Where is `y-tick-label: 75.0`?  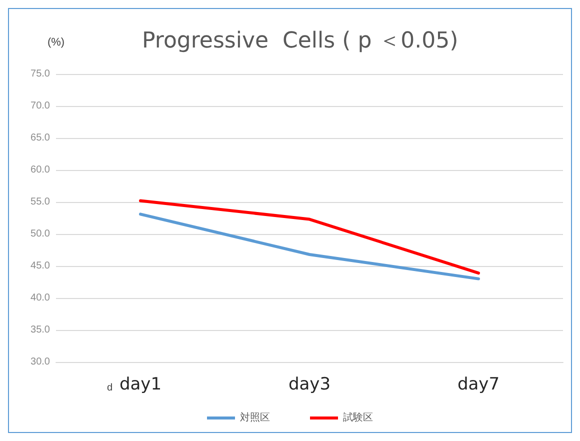
y-tick-label: 75.0 is located at coordinates (40, 74).